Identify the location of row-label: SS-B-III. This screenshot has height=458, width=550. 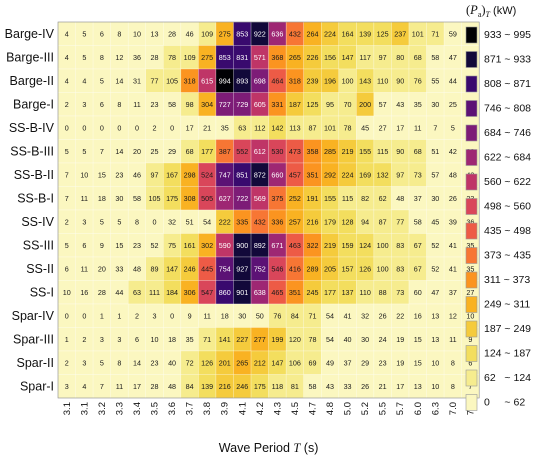
(32, 151).